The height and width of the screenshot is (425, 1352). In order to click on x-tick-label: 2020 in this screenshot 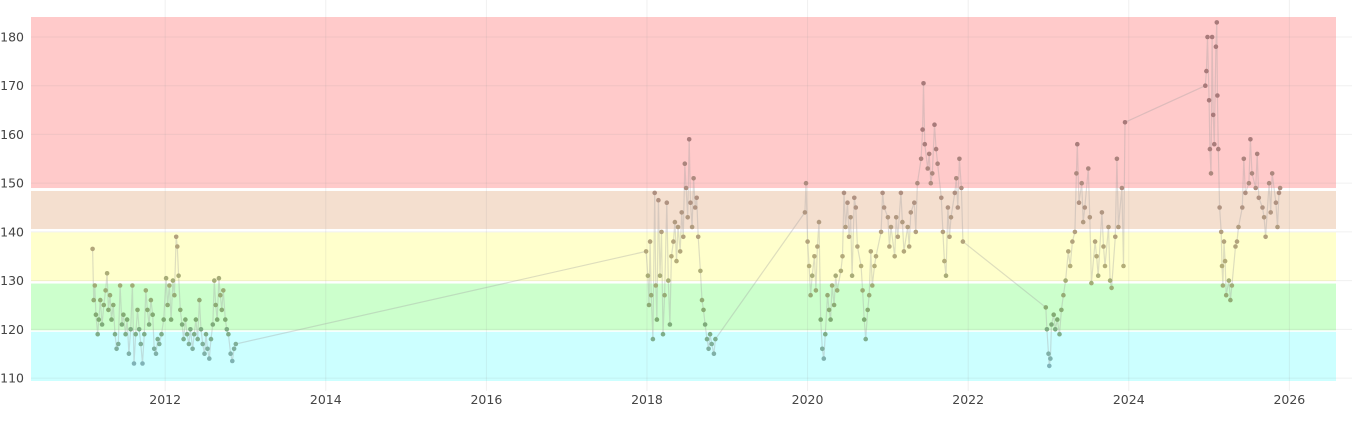, I will do `click(808, 399)`.